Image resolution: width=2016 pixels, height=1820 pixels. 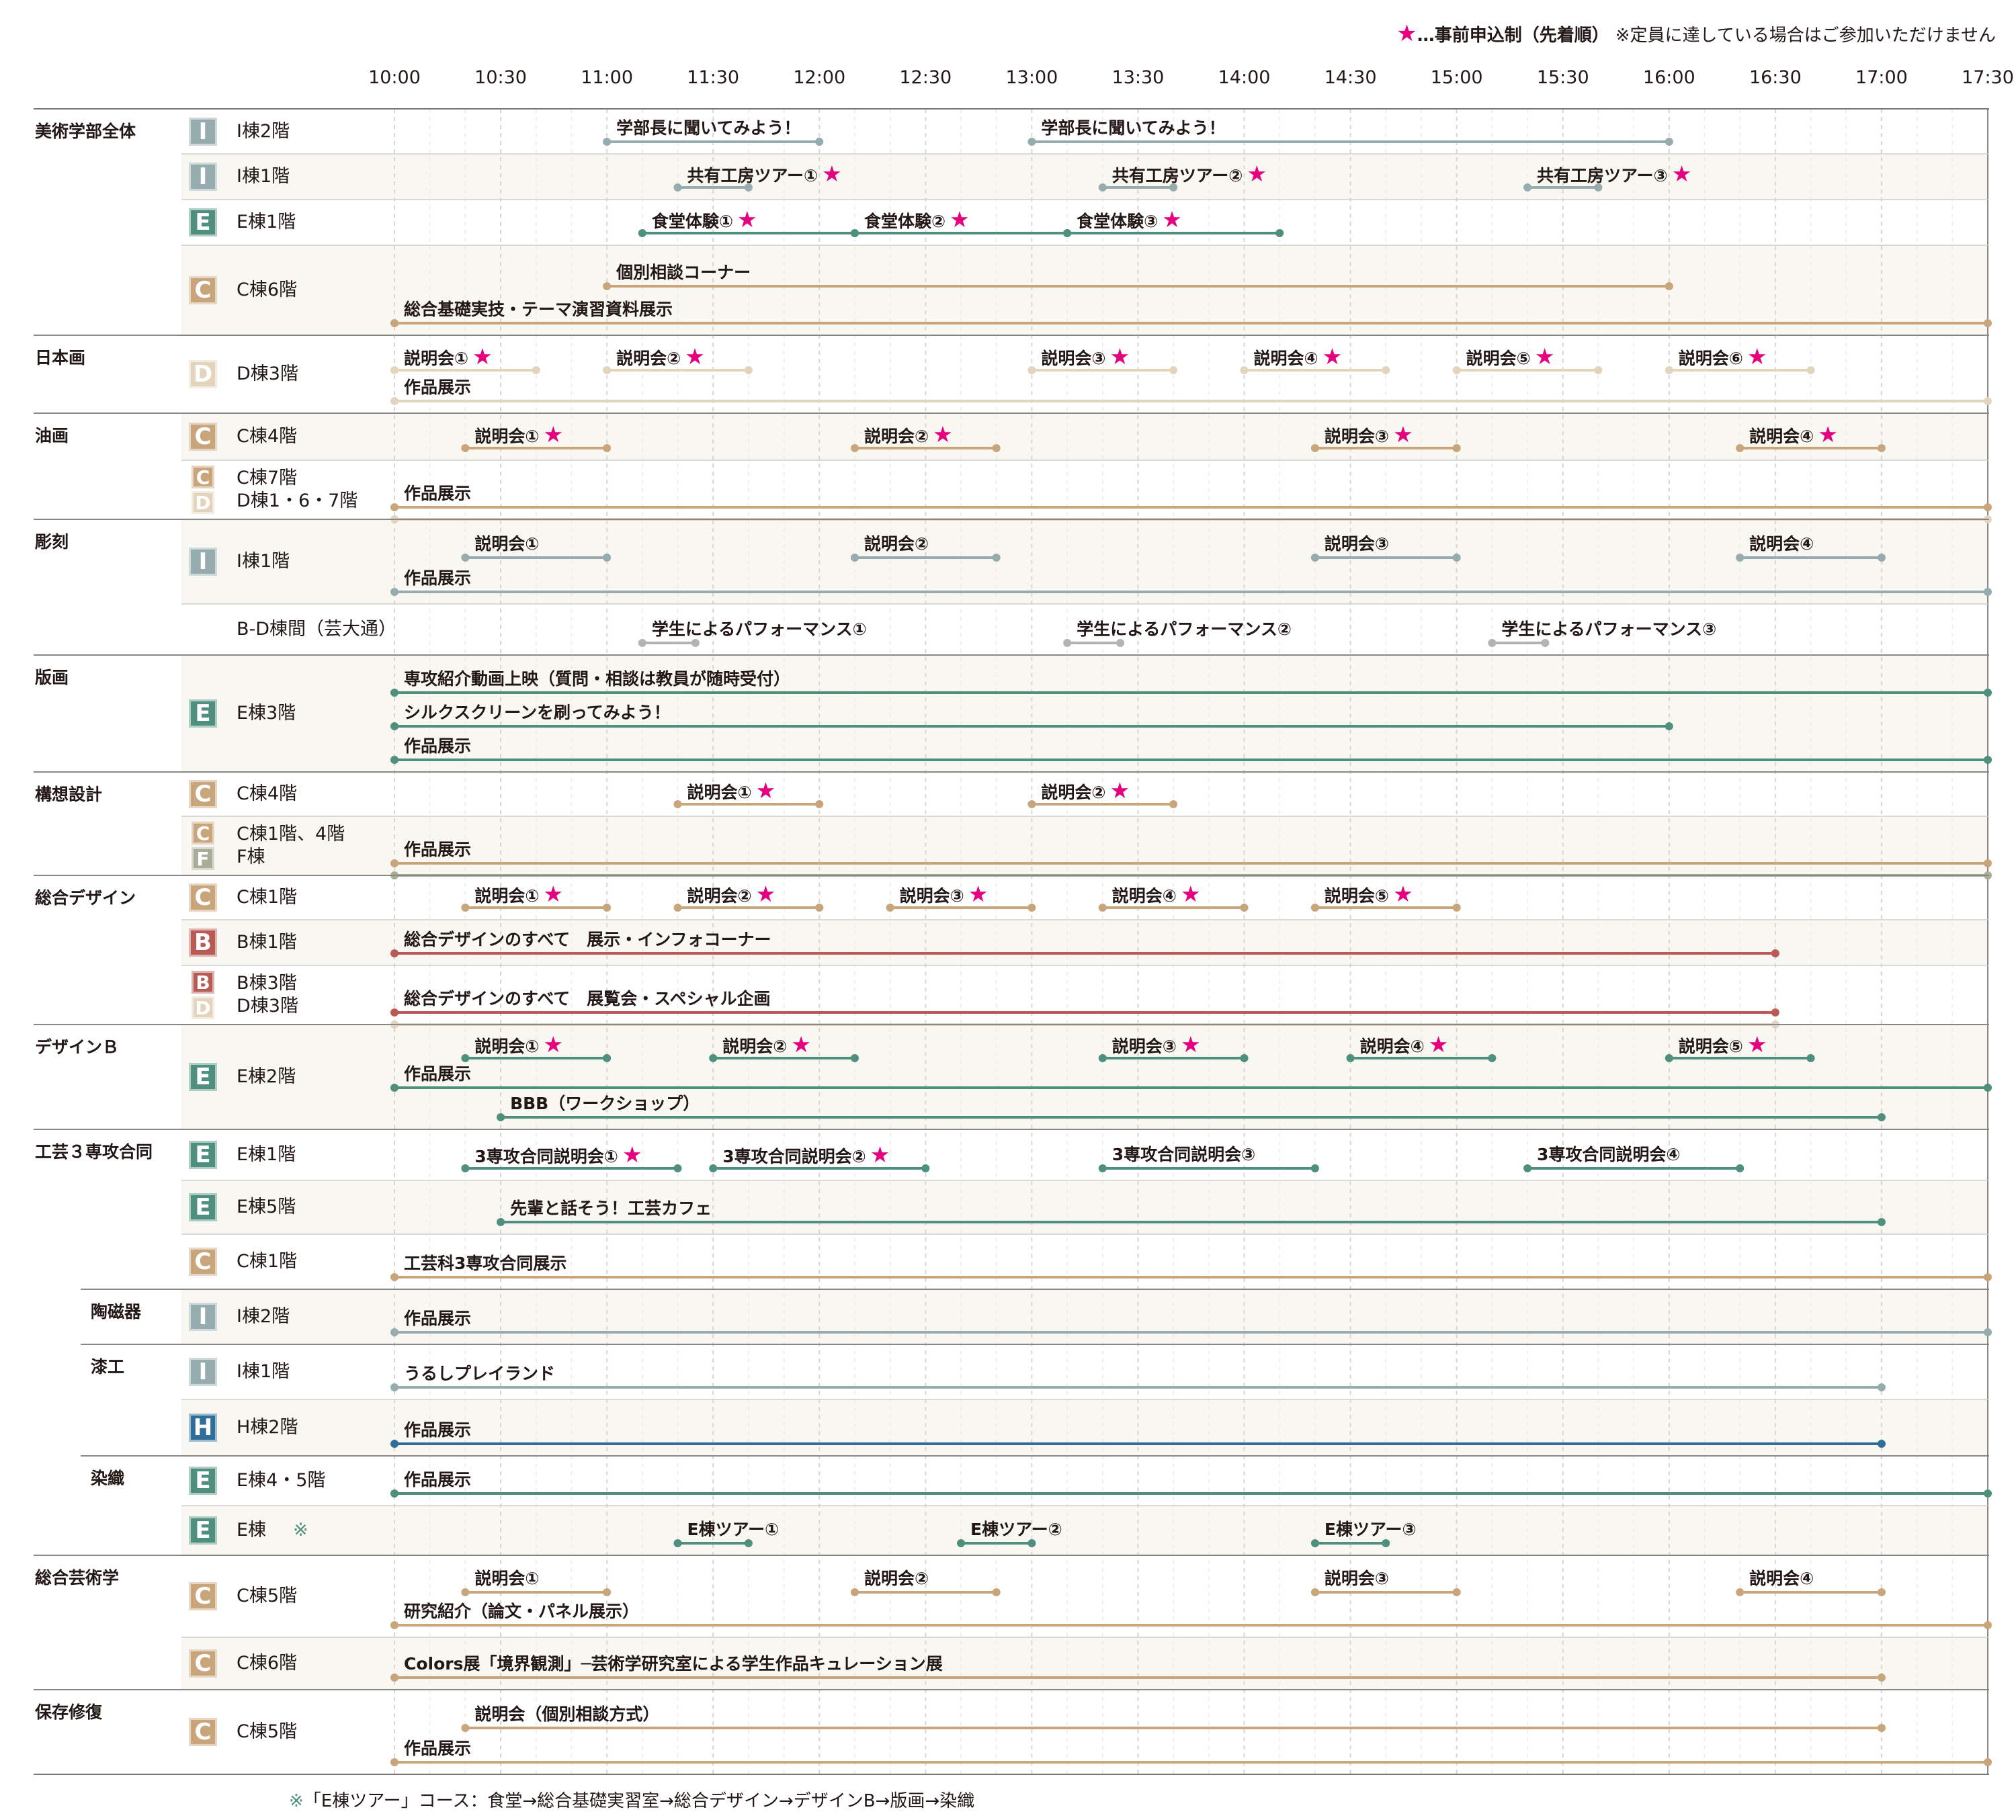 I want to click on floor-label: C棟1階、4階, so click(x=291, y=834).